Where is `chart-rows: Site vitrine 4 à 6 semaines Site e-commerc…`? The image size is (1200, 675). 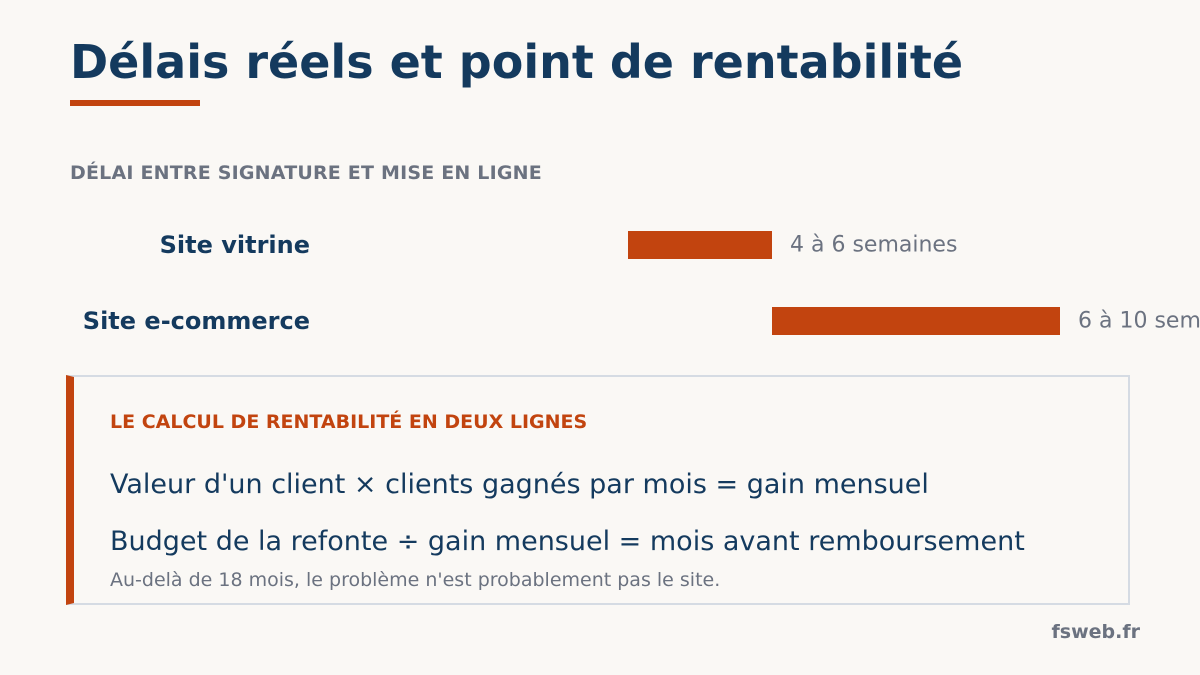
chart-rows: Site vitrine 4 à 6 semaines Site e-commerc… is located at coordinates (641, 283).